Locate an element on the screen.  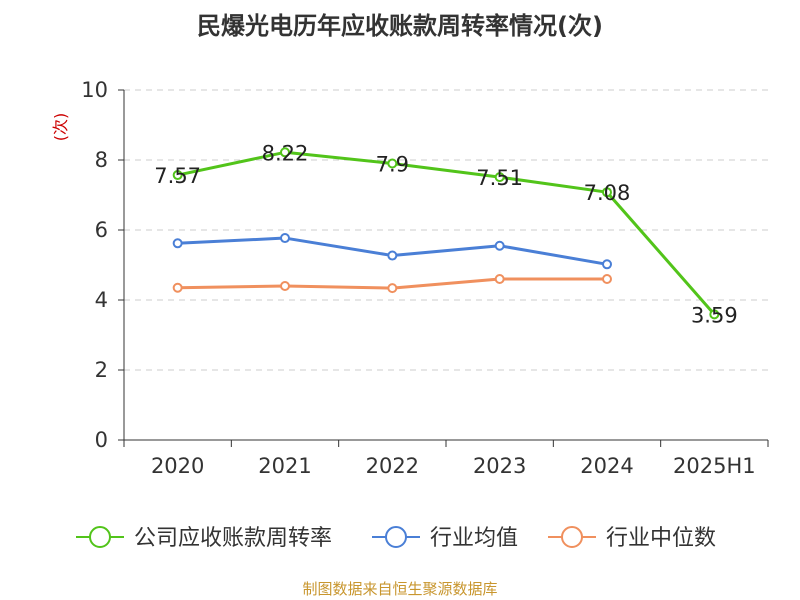
y-axis-label: (次) is located at coordinates (60, 127).